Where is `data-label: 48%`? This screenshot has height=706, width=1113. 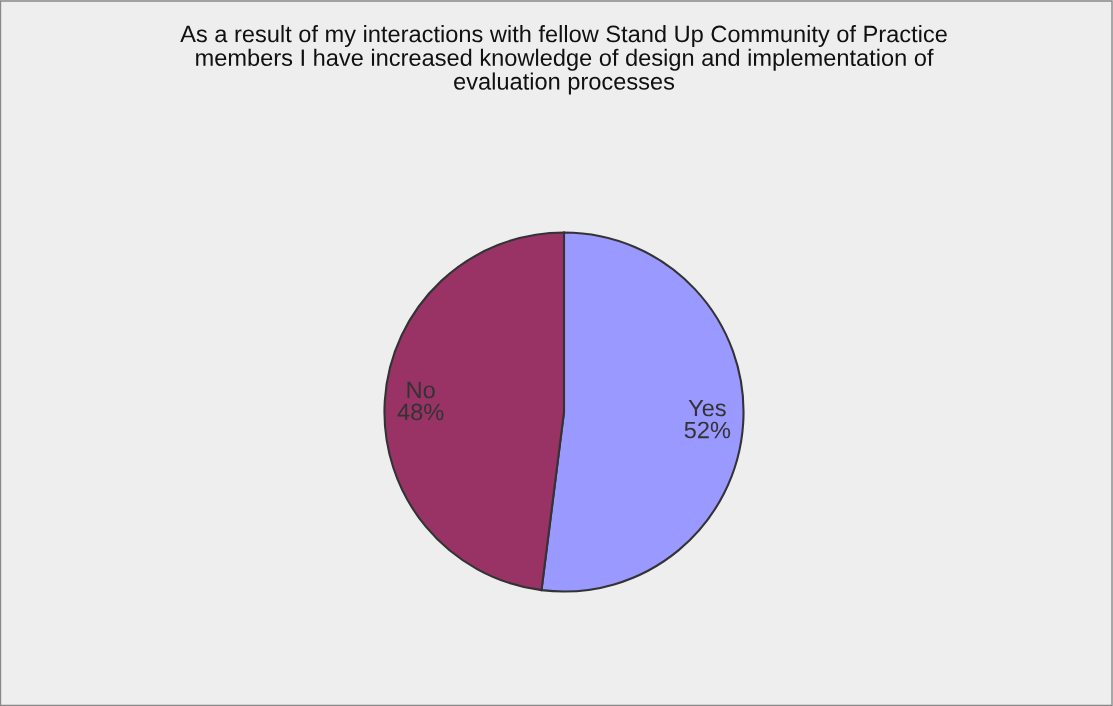
data-label: 48% is located at coordinates (420, 412).